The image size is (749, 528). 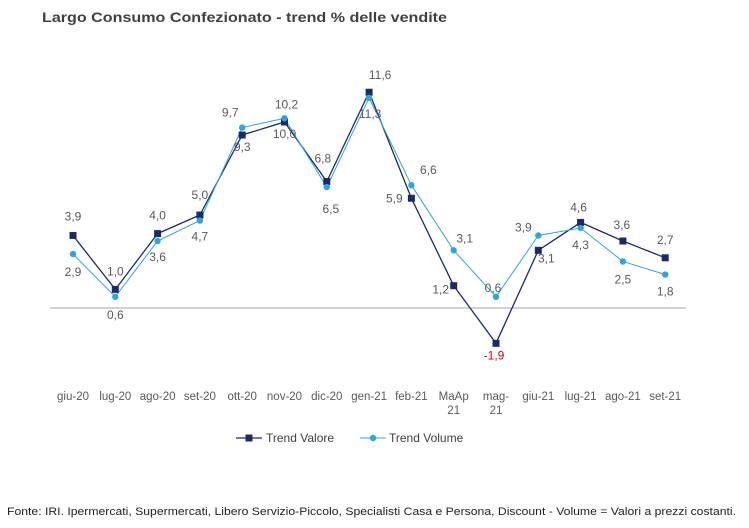 I want to click on data-label-trend-valore-mag-21: -1,9, so click(x=494, y=355).